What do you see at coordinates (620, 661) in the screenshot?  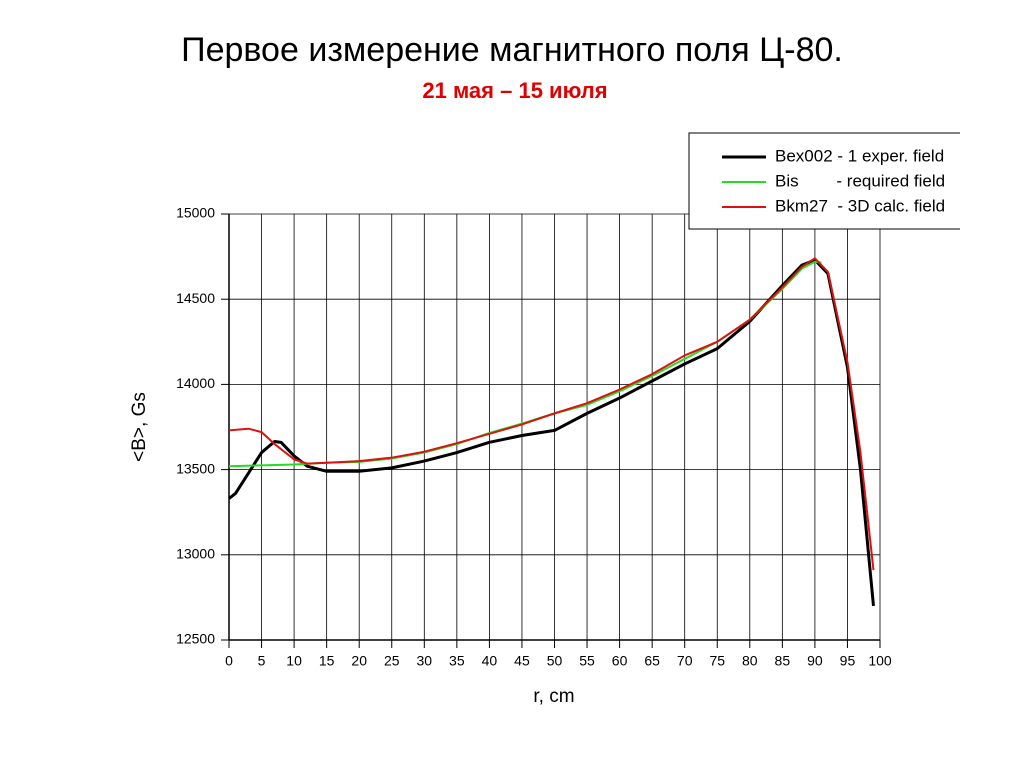 I see `x-tick-label: 60` at bounding box center [620, 661].